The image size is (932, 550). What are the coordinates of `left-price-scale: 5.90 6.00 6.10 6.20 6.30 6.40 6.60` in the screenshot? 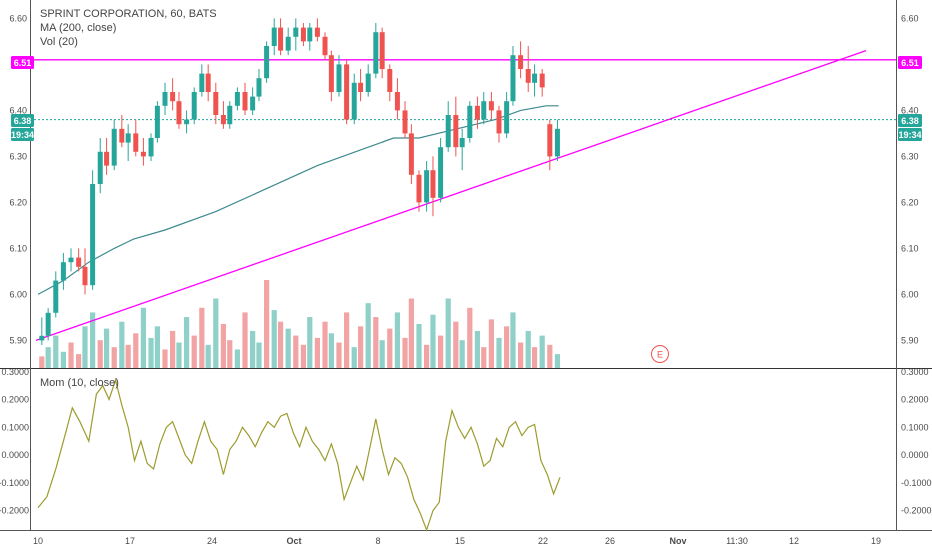 It's located at (18, 179).